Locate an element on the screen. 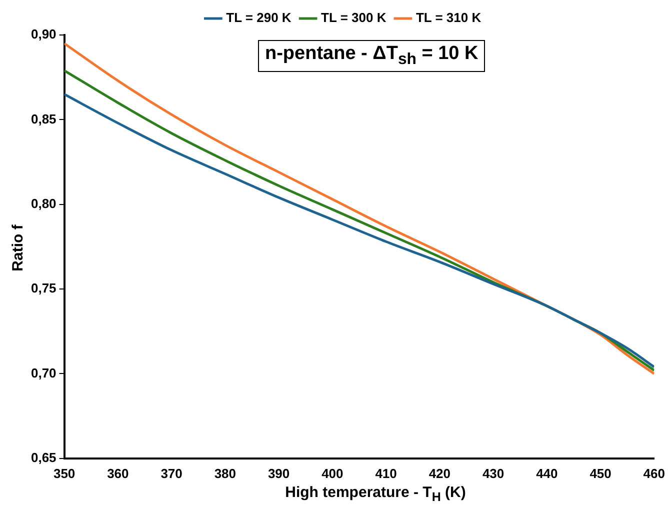 This screenshot has width=668, height=511. y-tick-label: 0,65 is located at coordinates (43, 457).